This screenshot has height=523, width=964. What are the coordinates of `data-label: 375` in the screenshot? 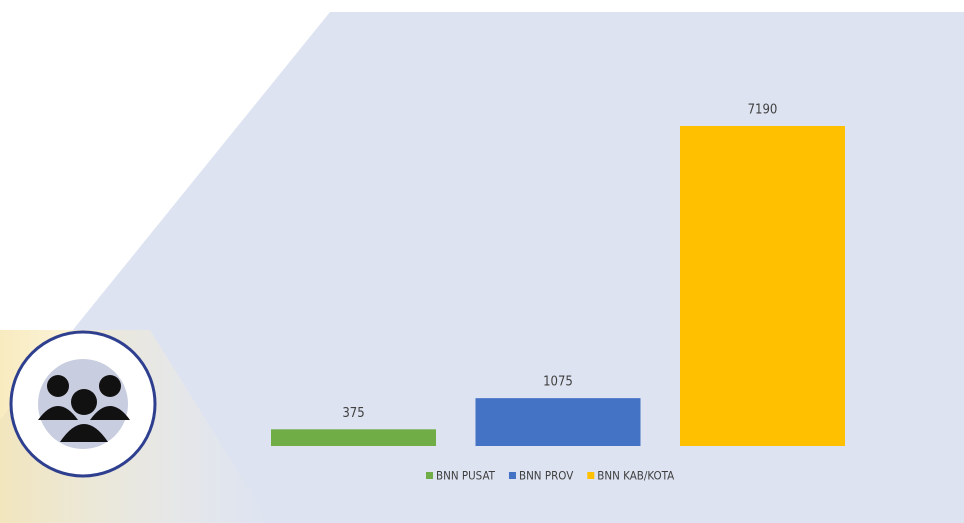 It's located at (353, 413).